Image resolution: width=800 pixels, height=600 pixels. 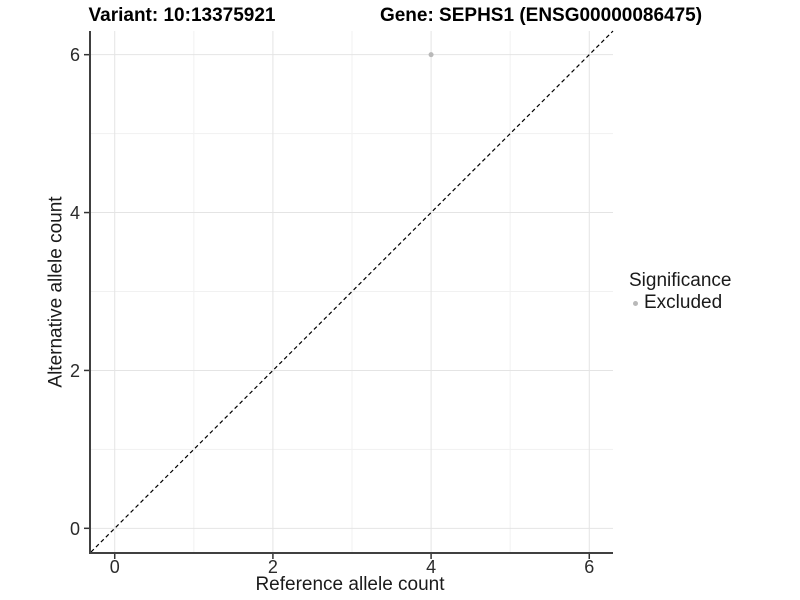 What do you see at coordinates (75, 529) in the screenshot?
I see `y-tick-label: 0` at bounding box center [75, 529].